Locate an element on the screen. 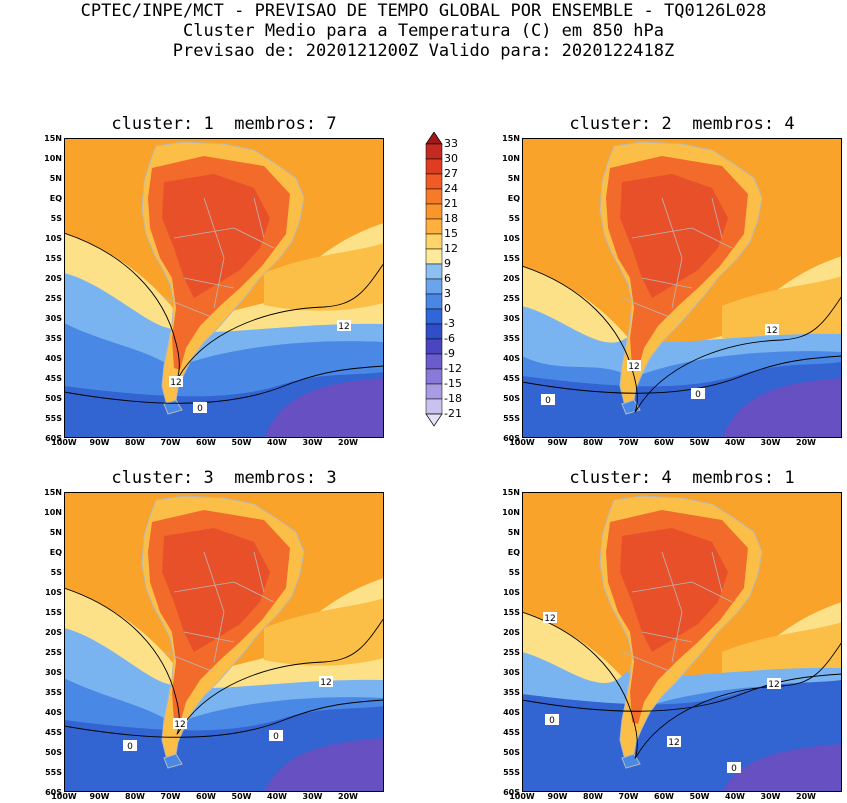 The image size is (847, 803). lon-tick-label: 100W is located at coordinates (64, 796).